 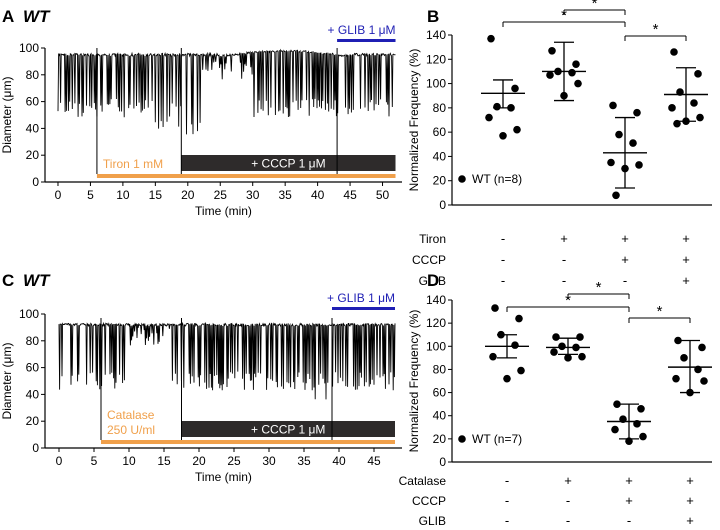 What do you see at coordinates (383, 195) in the screenshot?
I see `x-tick-label: 50` at bounding box center [383, 195].